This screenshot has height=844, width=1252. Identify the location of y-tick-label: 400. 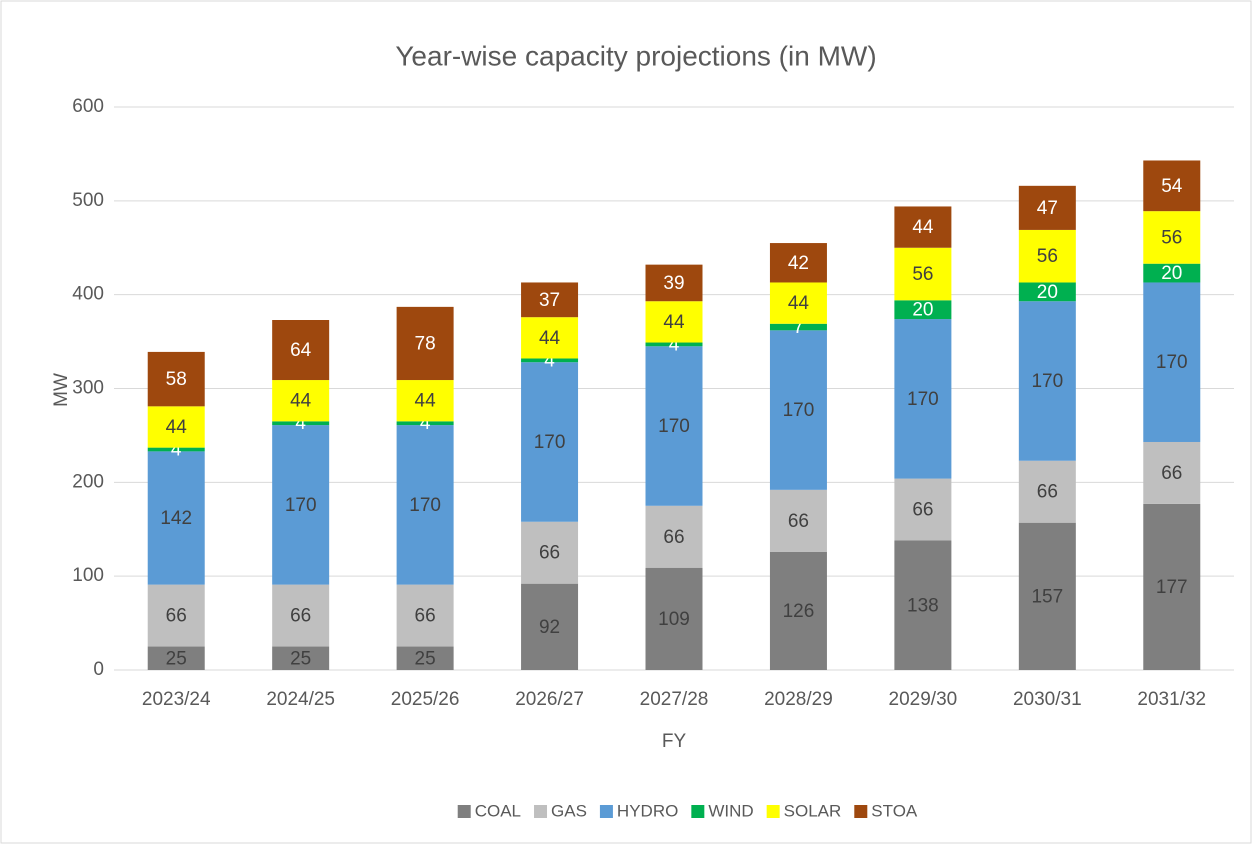
(88, 294).